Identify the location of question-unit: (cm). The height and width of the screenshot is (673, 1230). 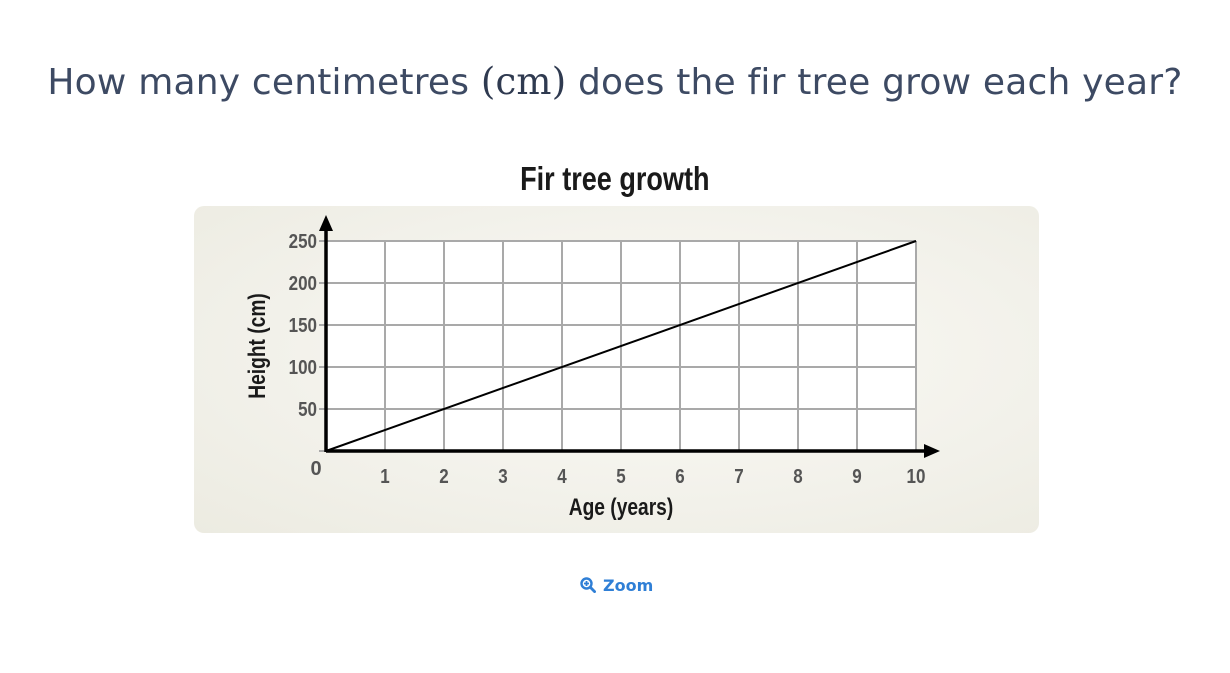
(523, 81).